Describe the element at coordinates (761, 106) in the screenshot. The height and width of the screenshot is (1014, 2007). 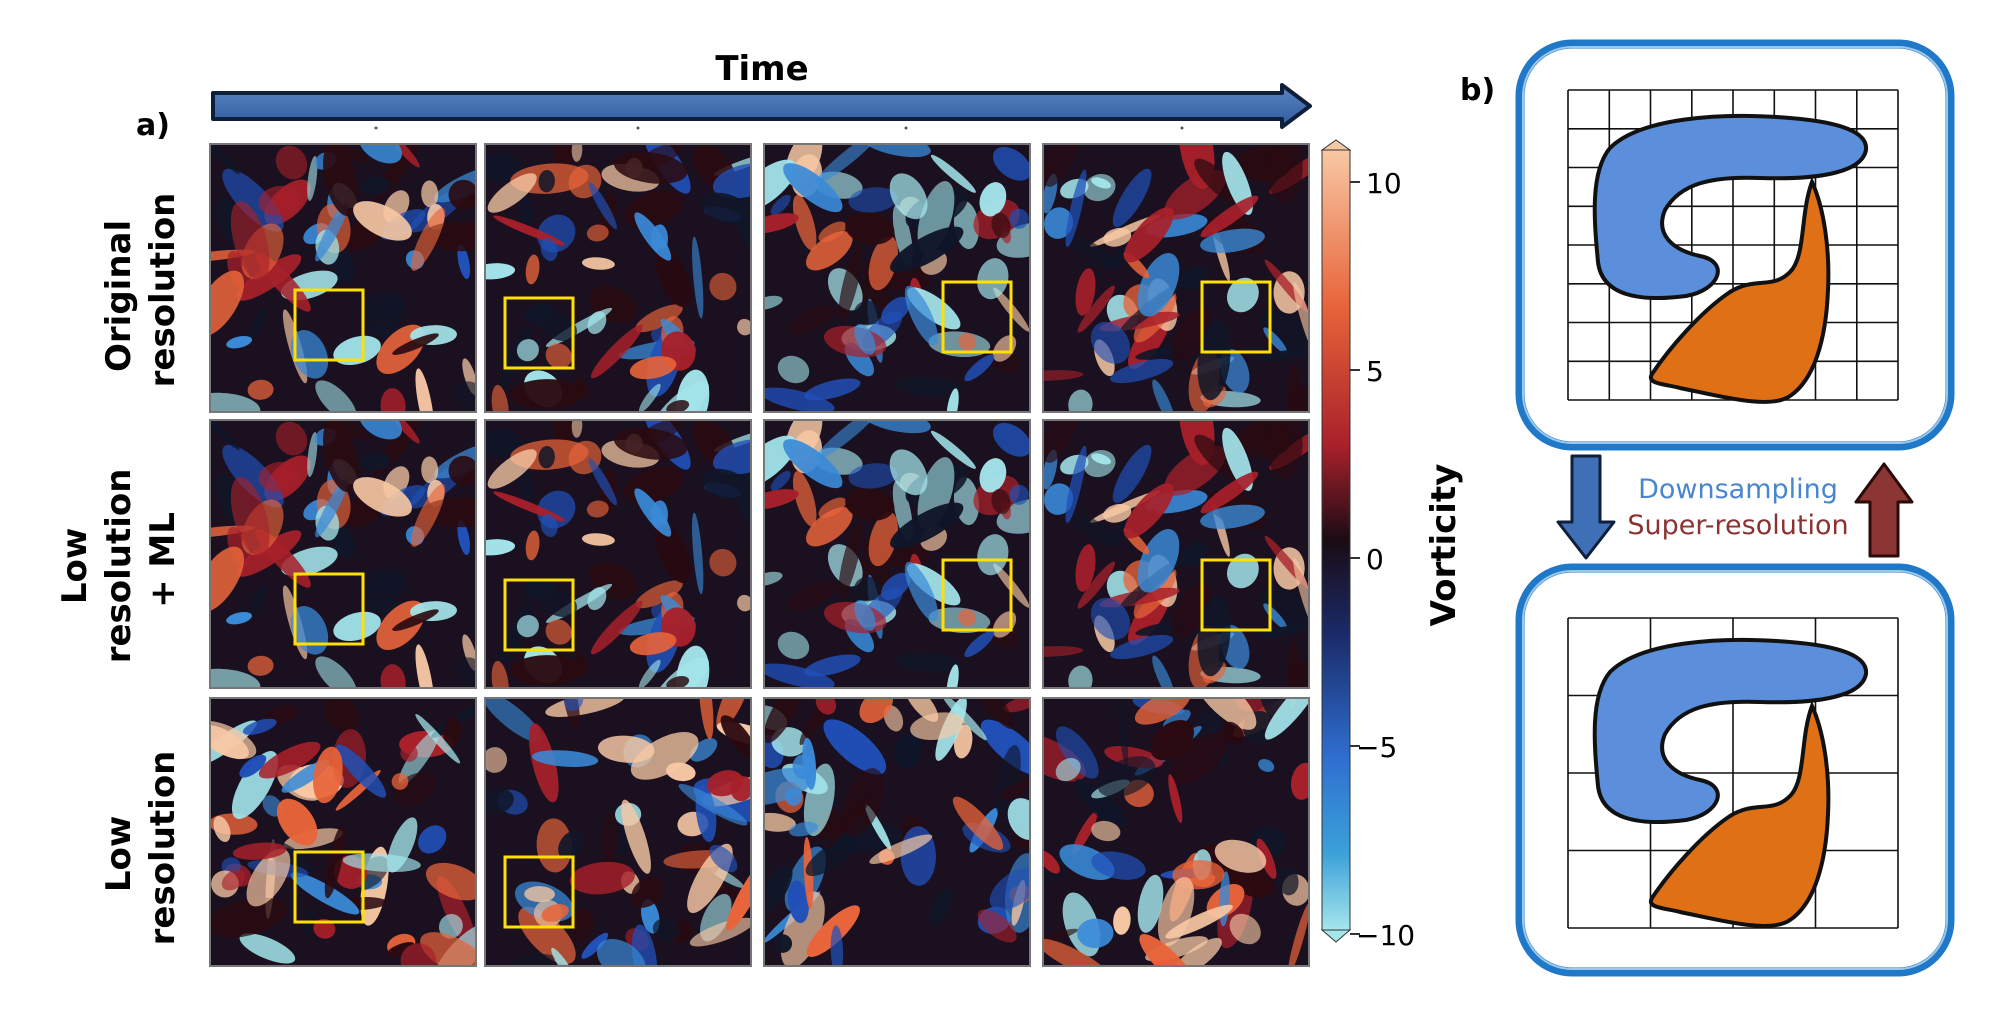
I see `time-arrow` at that location.